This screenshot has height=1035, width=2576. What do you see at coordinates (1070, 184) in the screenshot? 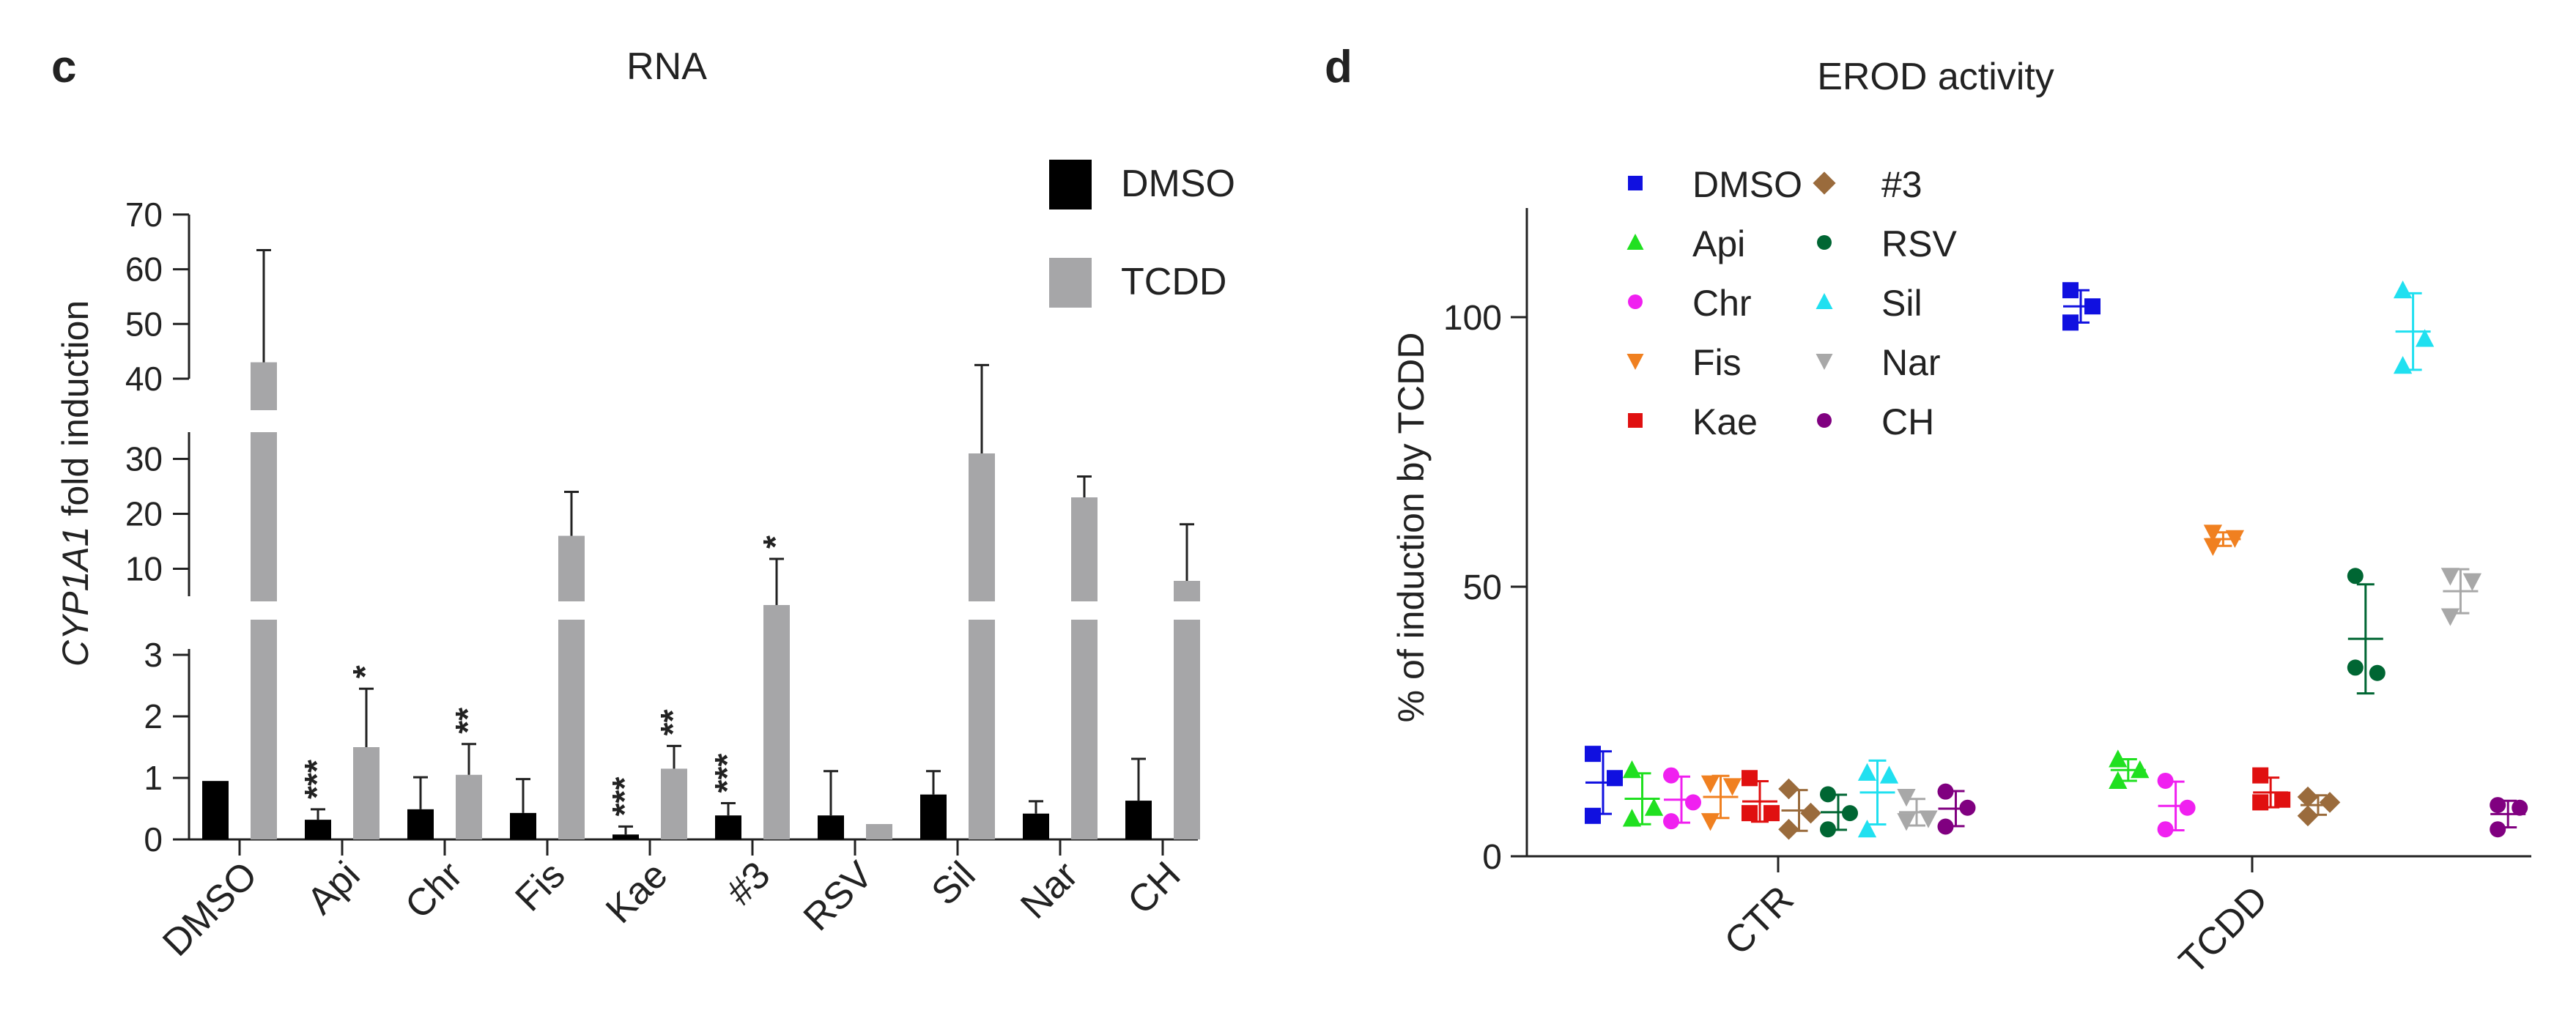
I see `legend-swatch-dmso` at bounding box center [1070, 184].